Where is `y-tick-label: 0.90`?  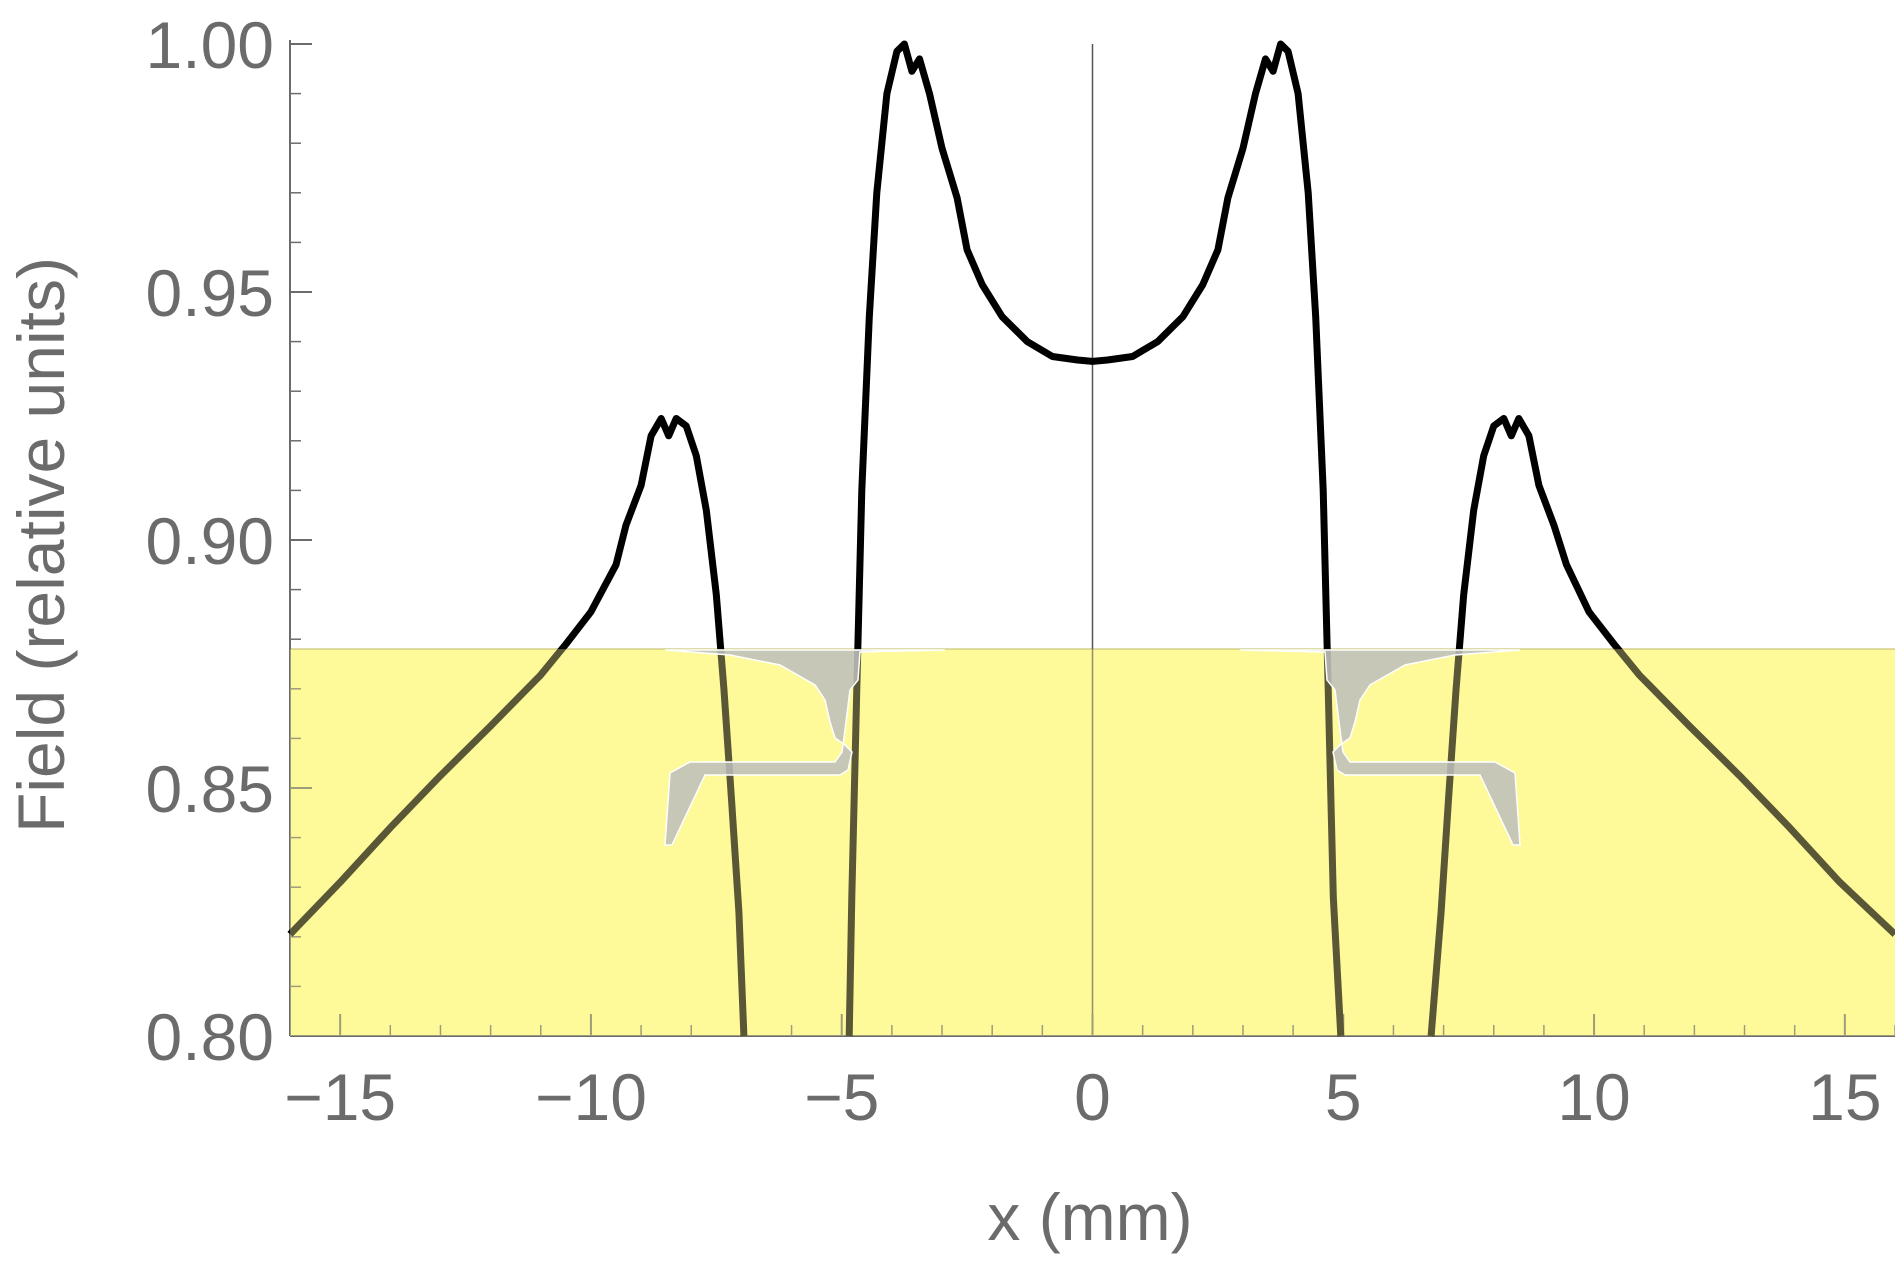 y-tick-label: 0.90 is located at coordinates (210, 541).